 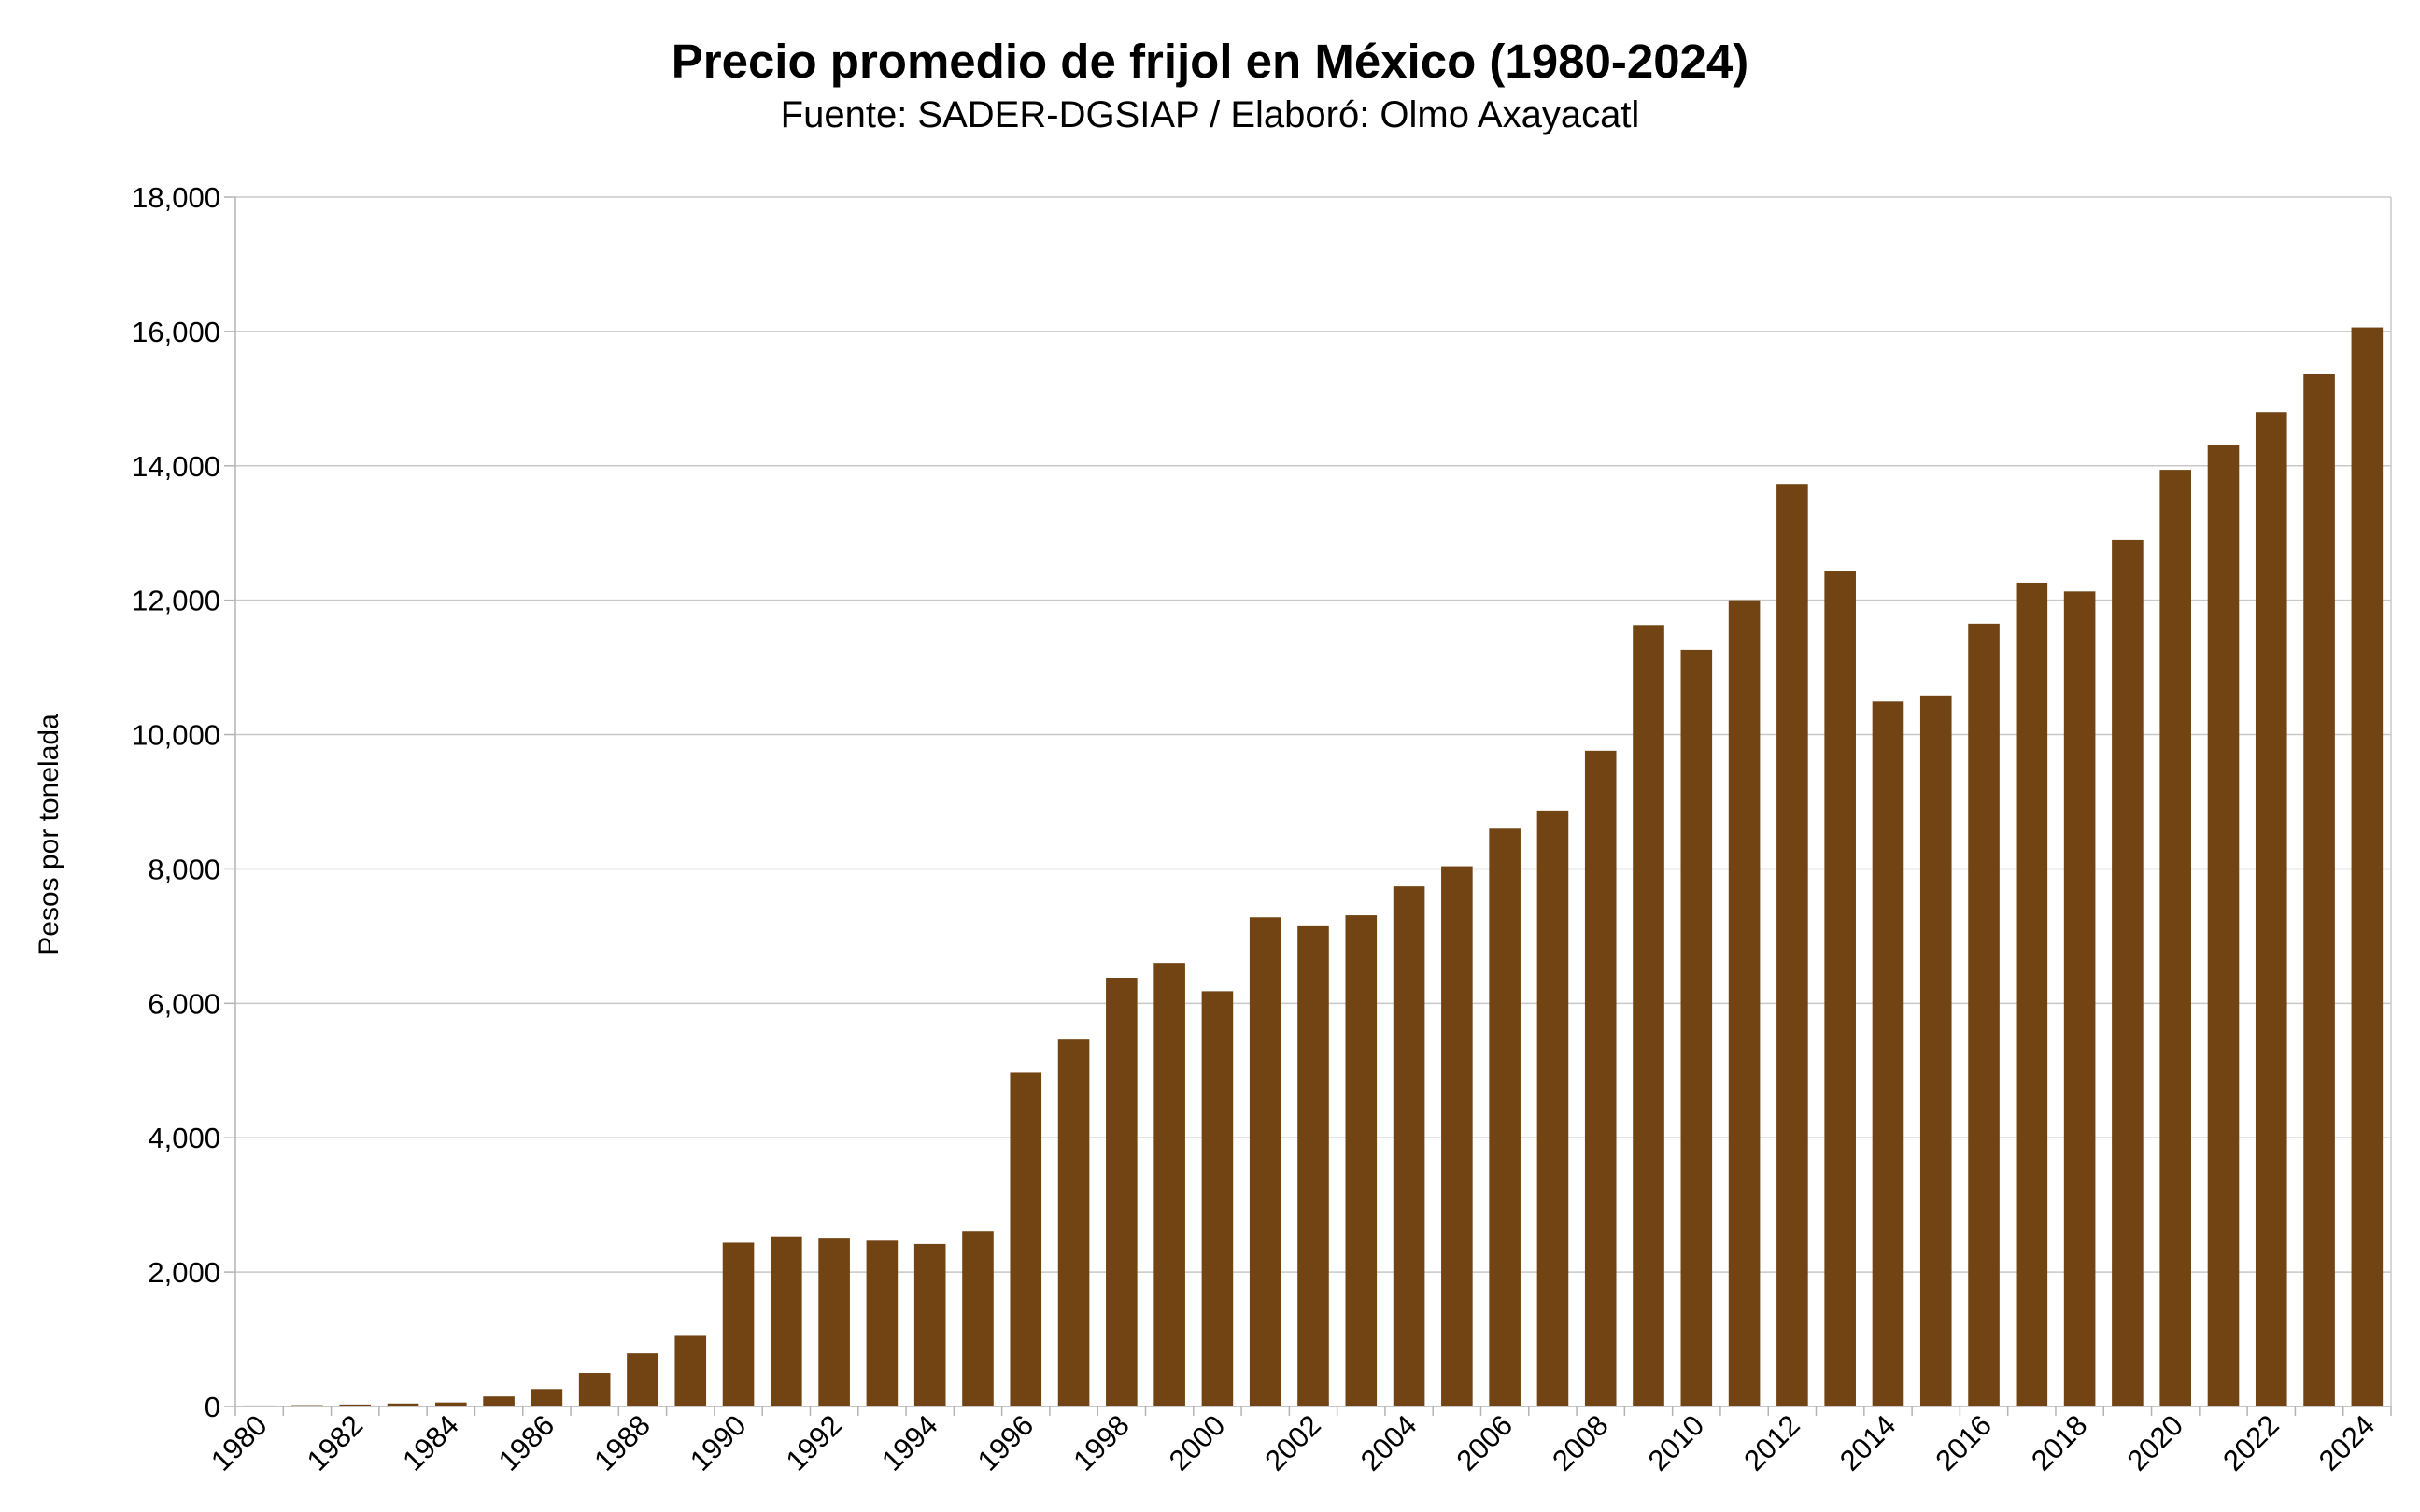 I want to click on x-tick-label: 2022, so click(x=2251, y=1443).